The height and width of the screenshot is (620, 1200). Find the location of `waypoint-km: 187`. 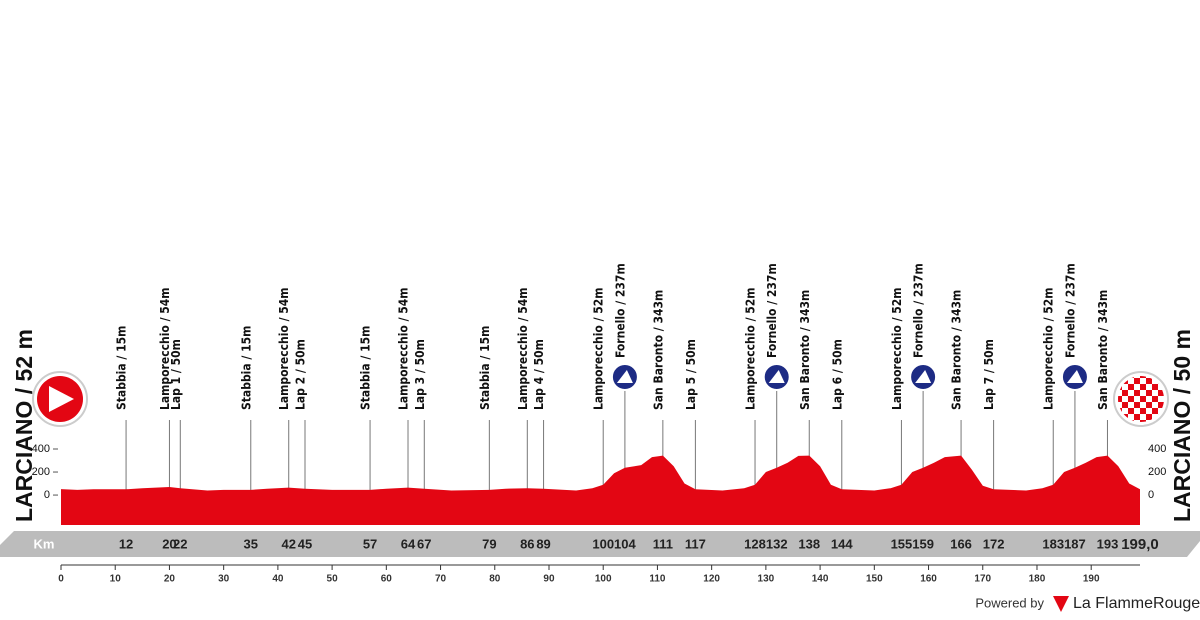

waypoint-km: 187 is located at coordinates (1075, 543).